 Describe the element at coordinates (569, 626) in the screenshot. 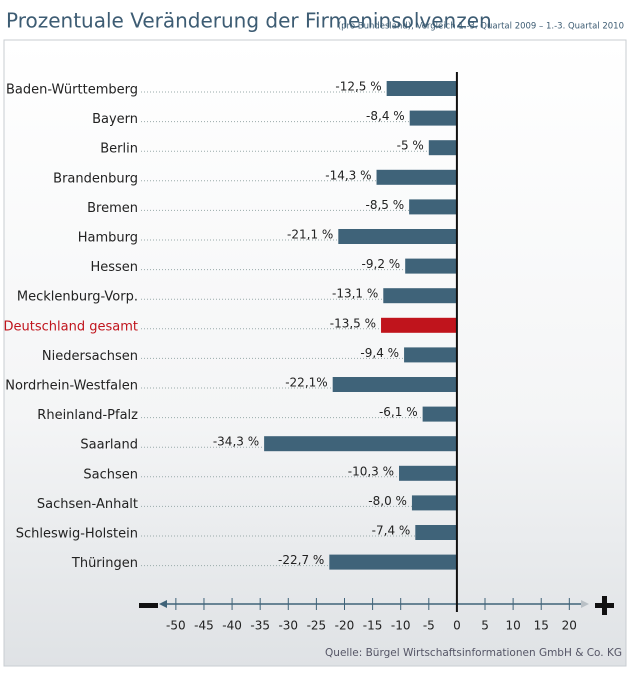

I see `x-tick-label: 20` at that location.